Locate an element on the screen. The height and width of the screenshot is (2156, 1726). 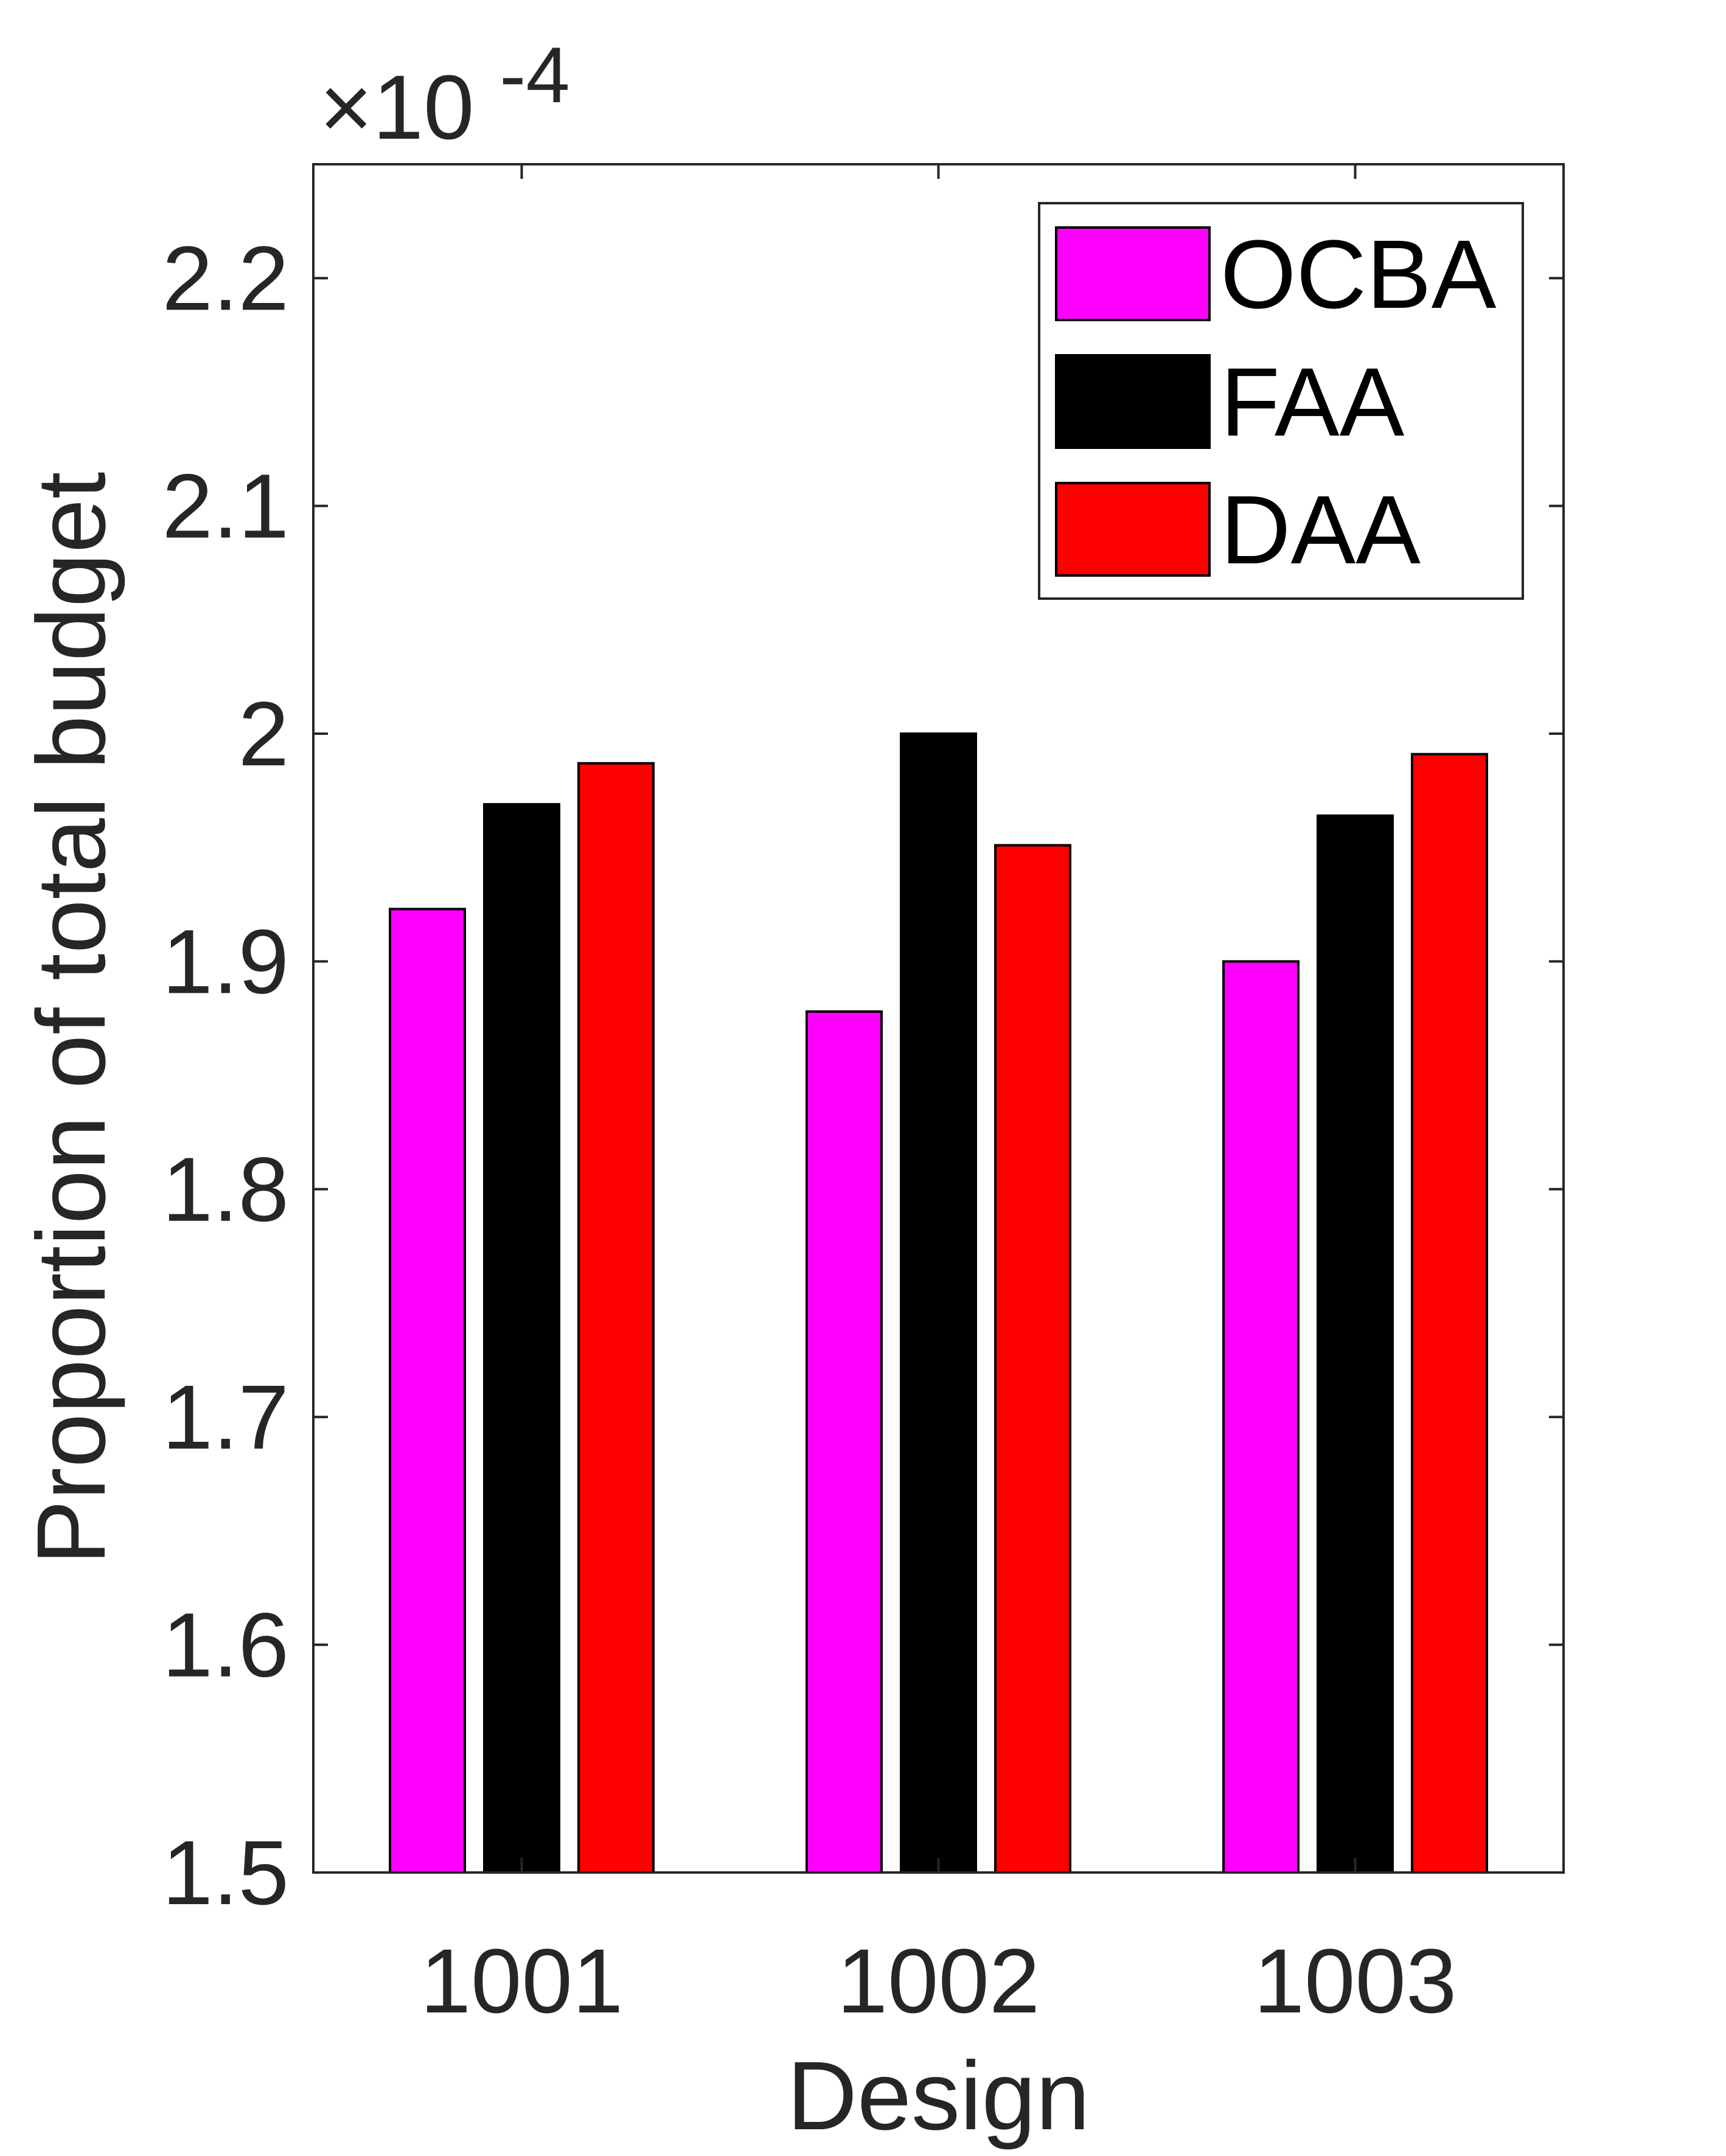
x-tick-label: 1003 is located at coordinates (1356, 1981).